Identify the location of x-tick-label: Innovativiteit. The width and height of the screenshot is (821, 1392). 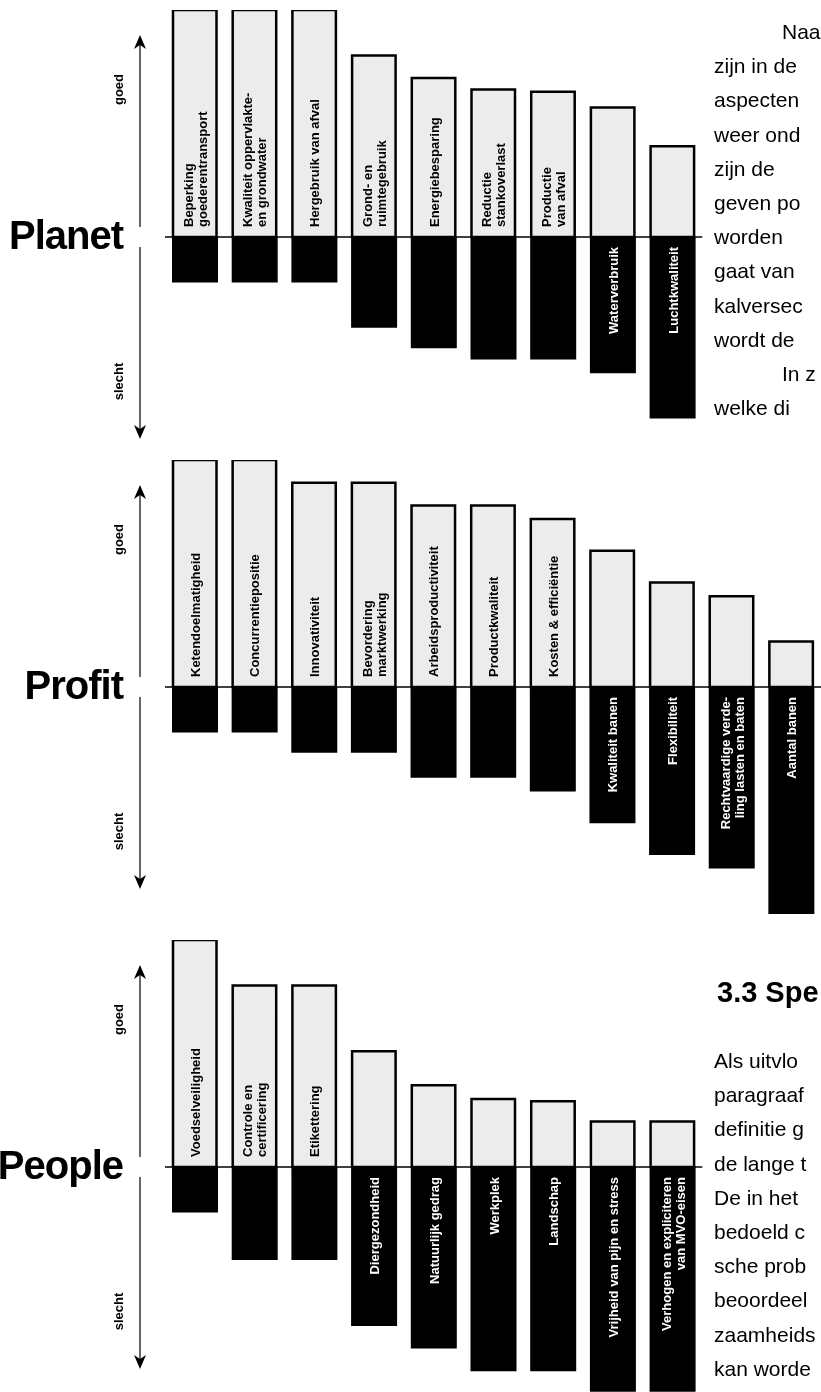
(315, 636).